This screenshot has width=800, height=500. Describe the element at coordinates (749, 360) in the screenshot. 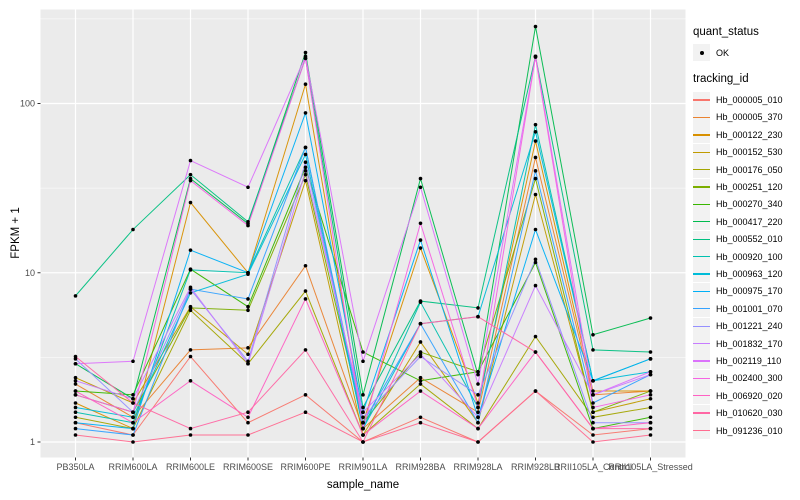

I see `legend-label: Hb_002119_110` at that location.